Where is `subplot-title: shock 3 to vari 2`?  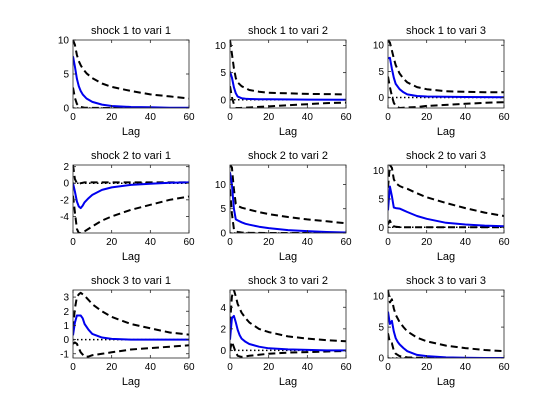 subplot-title: shock 3 to vari 2 is located at coordinates (288, 281).